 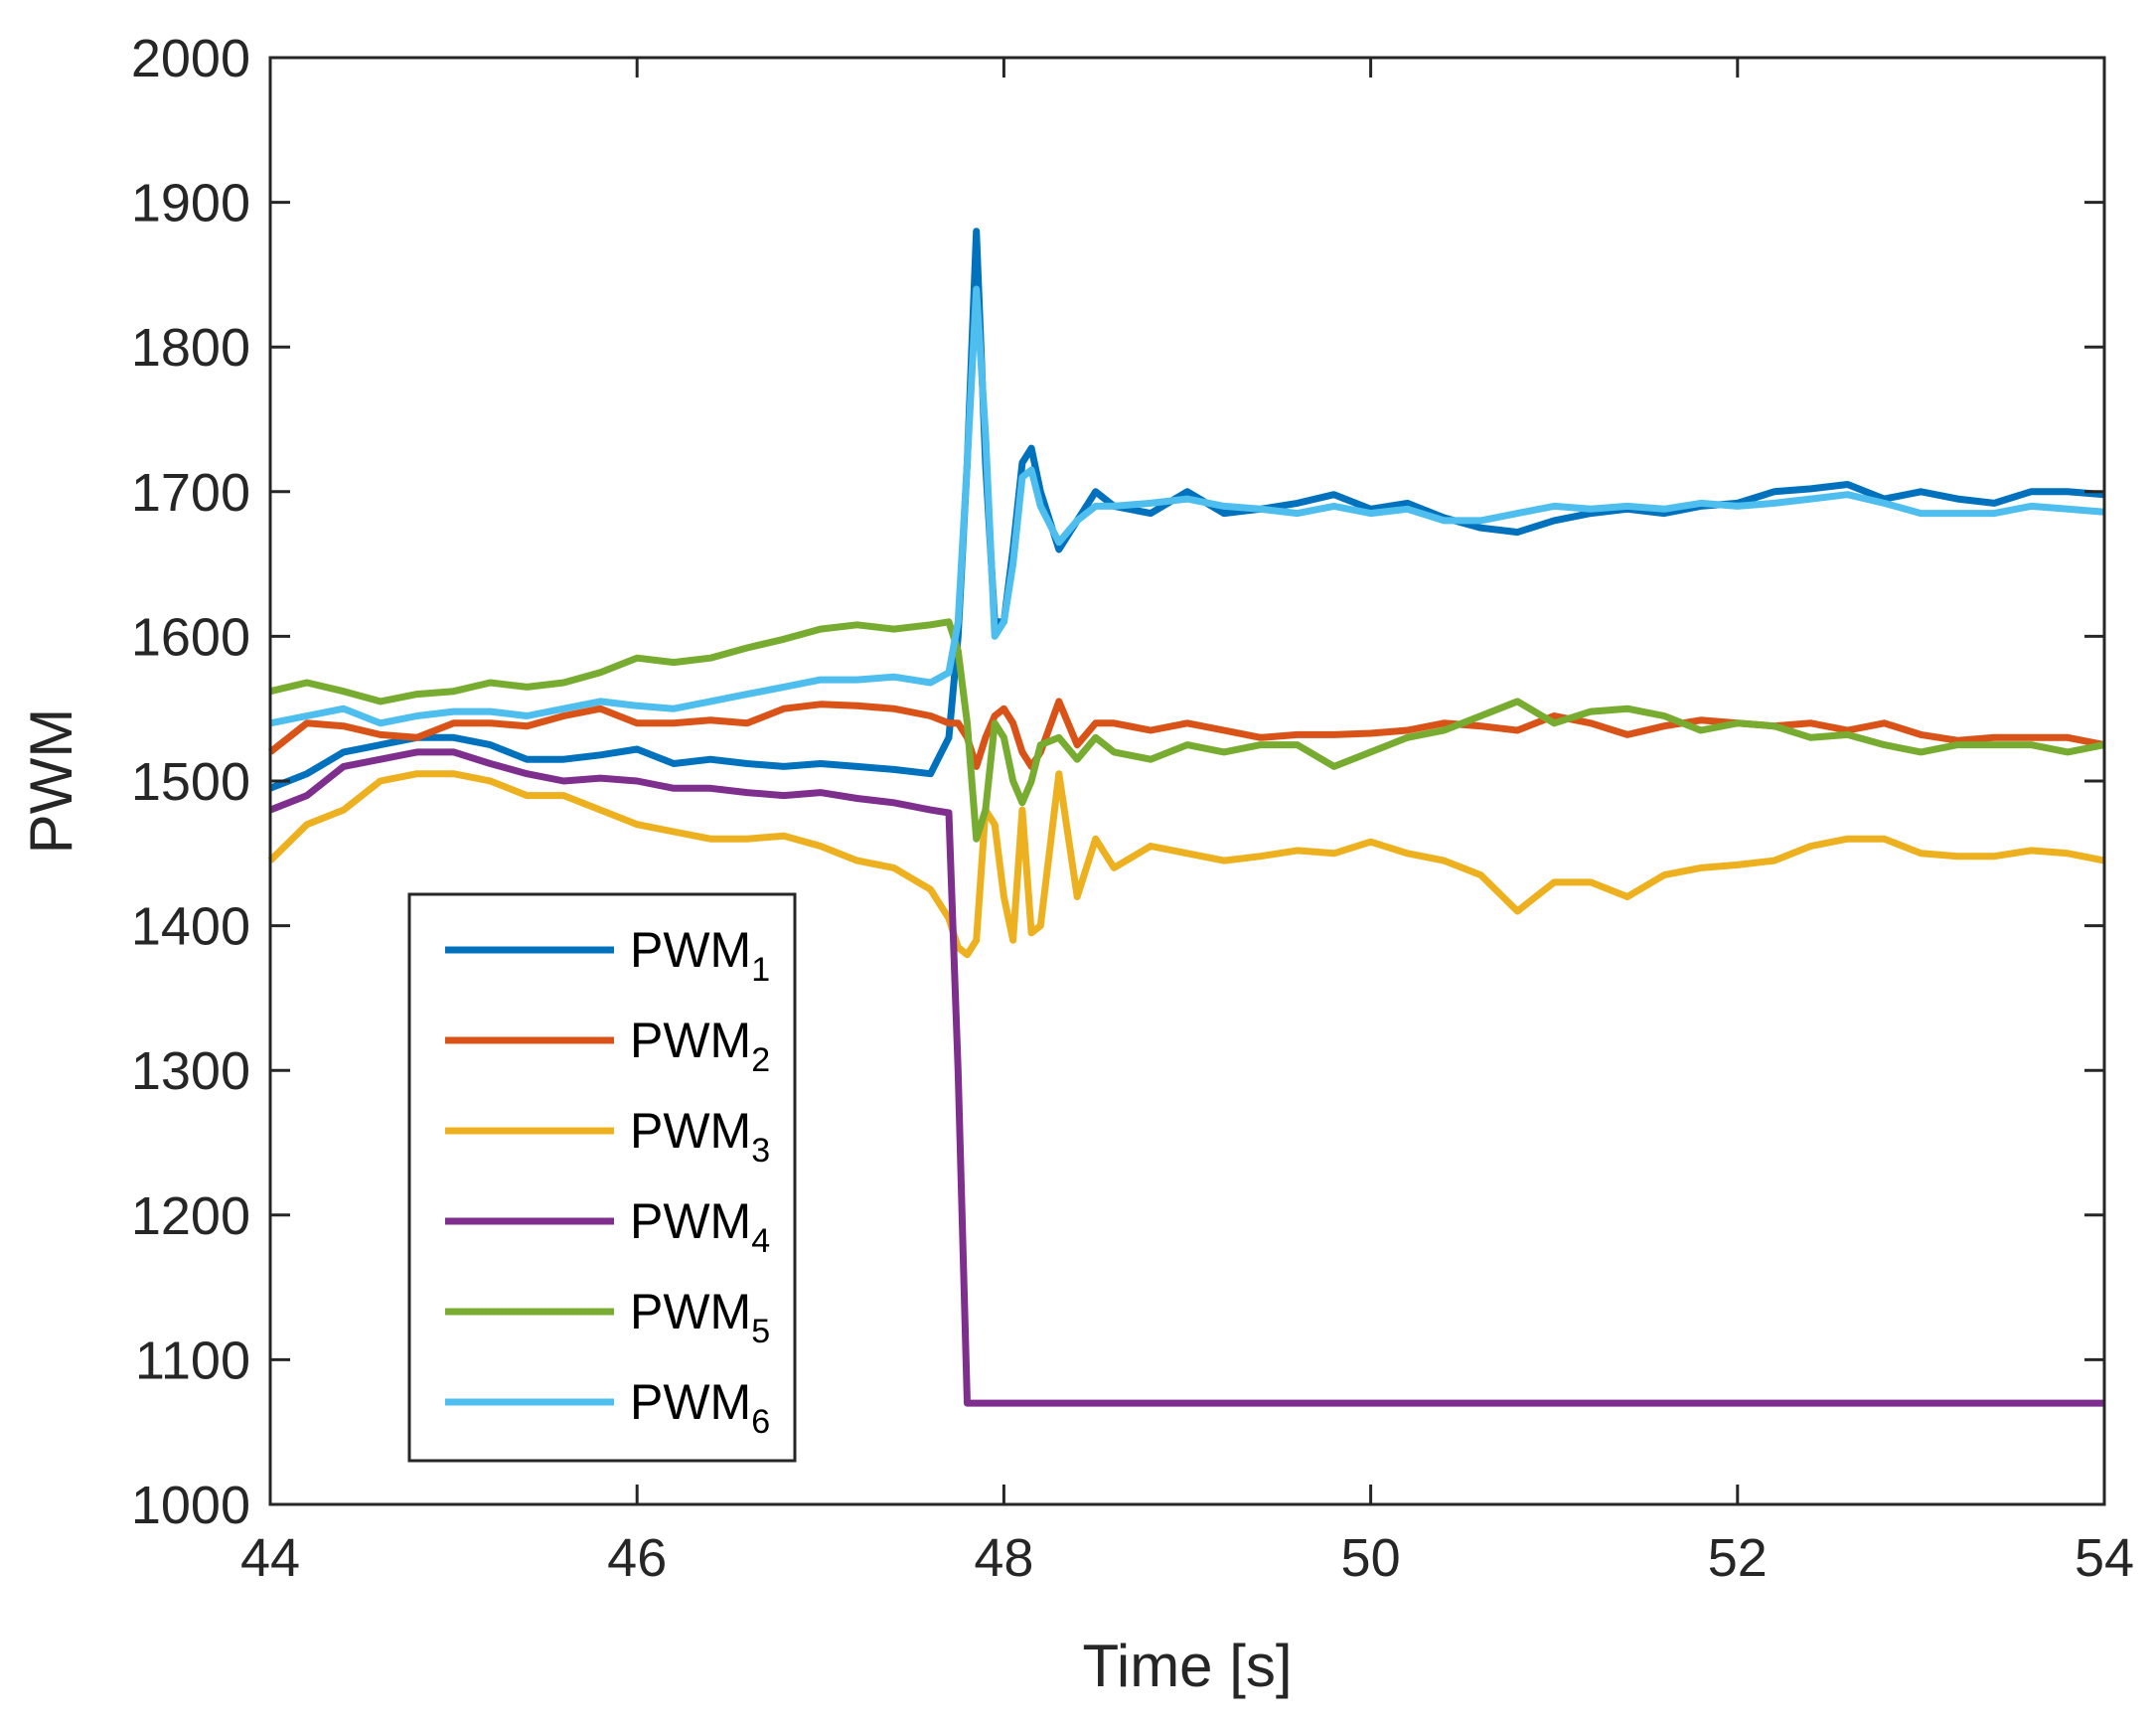 I want to click on series-line-pwm3, so click(x=1186, y=864).